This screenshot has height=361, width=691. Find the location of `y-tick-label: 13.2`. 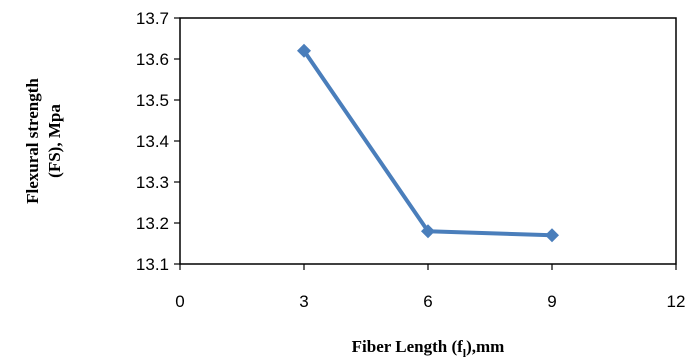

y-tick-label: 13.2 is located at coordinates (152, 223).